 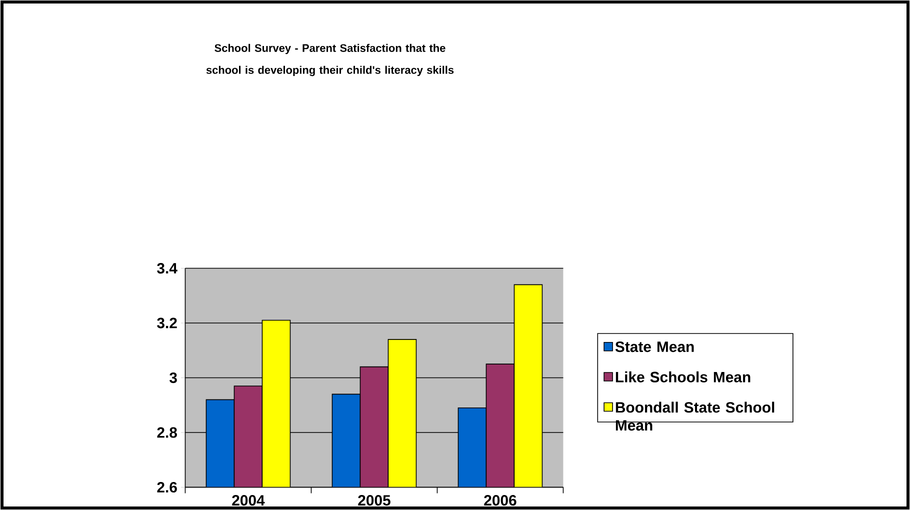 I want to click on legend-label: State Mean, so click(x=654, y=346).